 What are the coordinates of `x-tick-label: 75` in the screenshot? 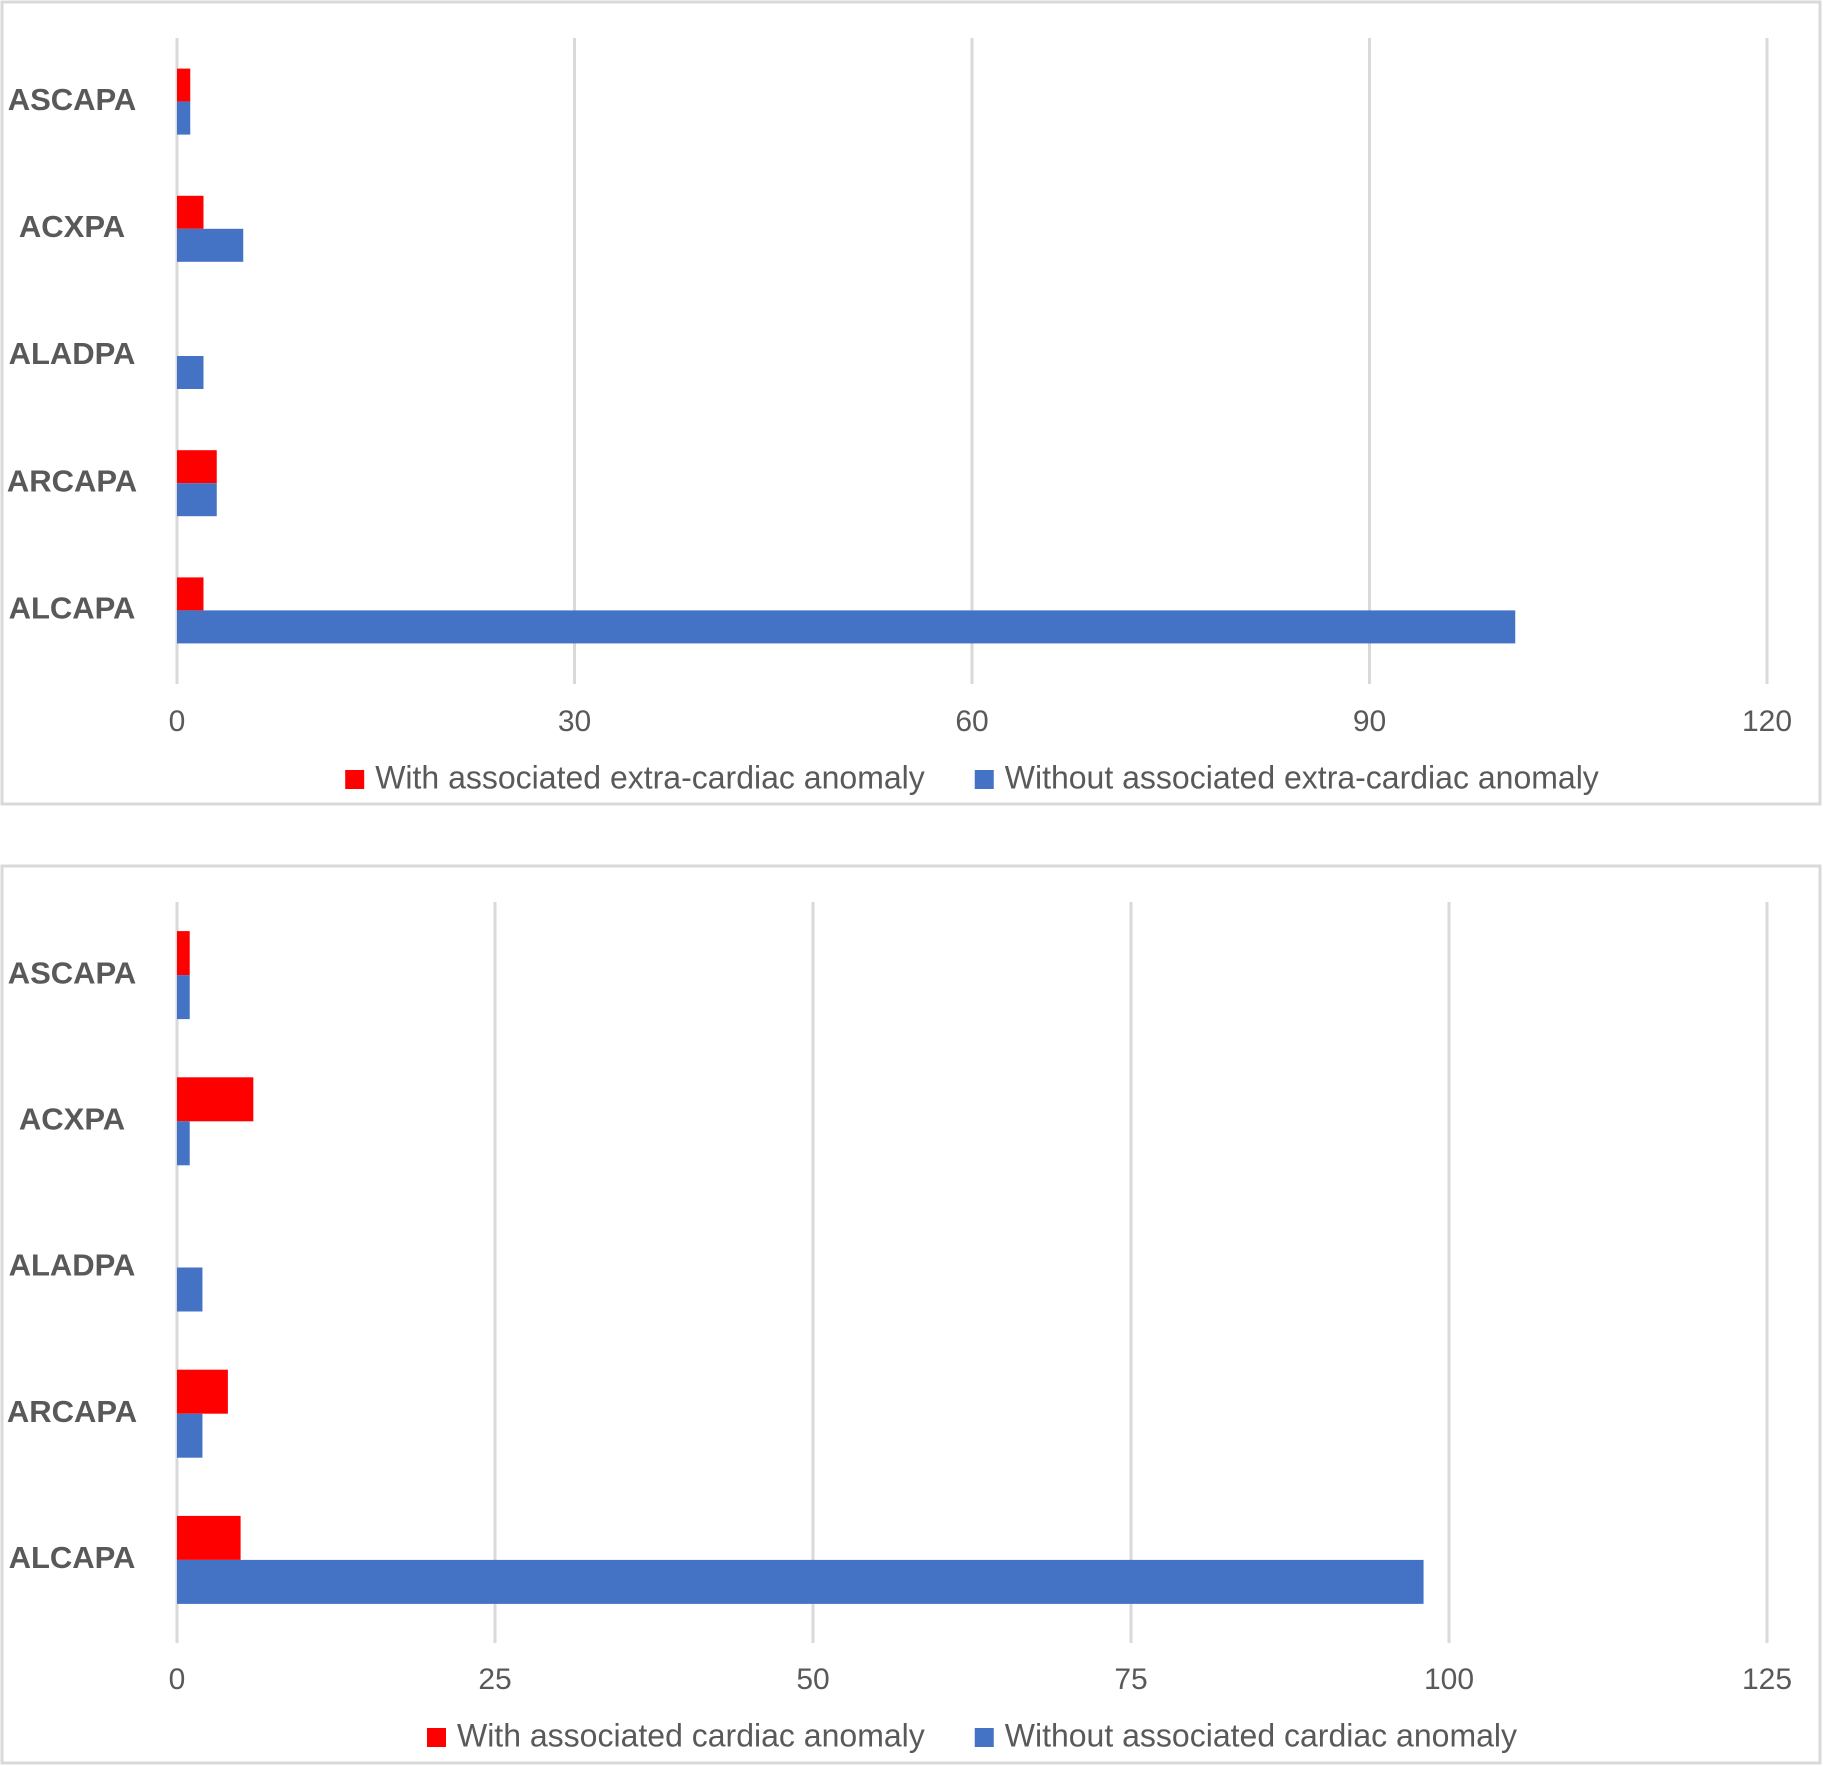 It's located at (1130, 1679).